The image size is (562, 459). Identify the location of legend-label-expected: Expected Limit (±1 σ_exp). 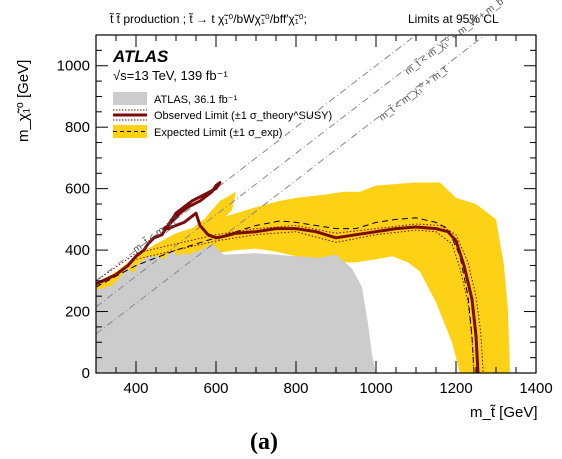
(218, 133).